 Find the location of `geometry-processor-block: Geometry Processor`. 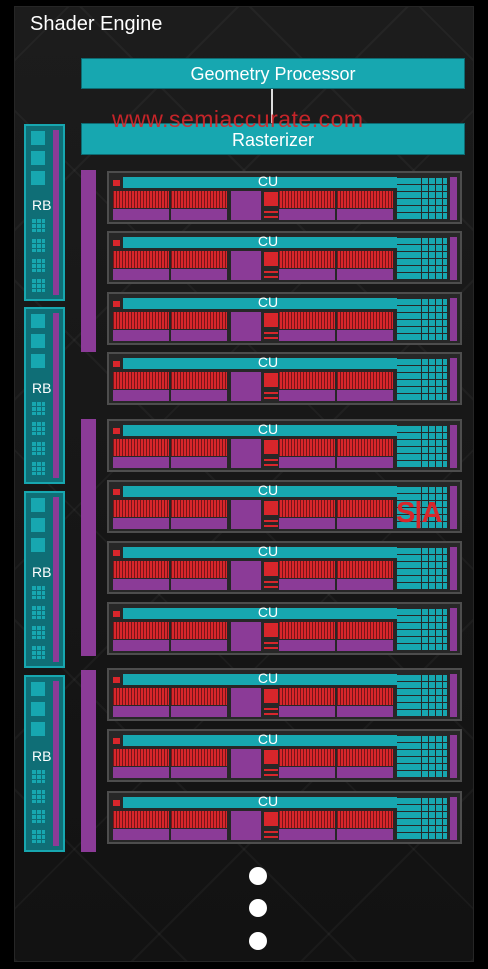

geometry-processor-block: Geometry Processor is located at coordinates (273, 73).